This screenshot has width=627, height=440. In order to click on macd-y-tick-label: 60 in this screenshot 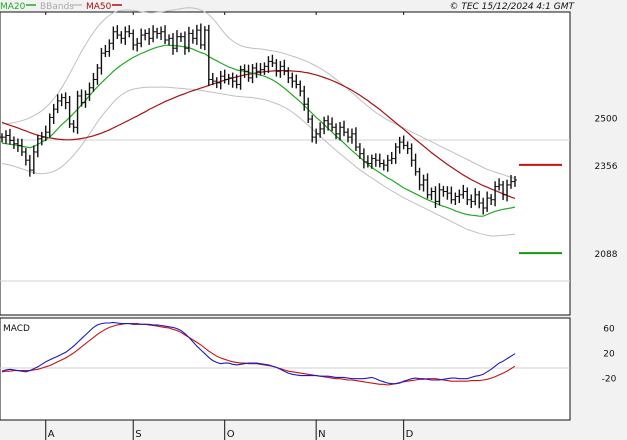, I will do `click(609, 329)`.